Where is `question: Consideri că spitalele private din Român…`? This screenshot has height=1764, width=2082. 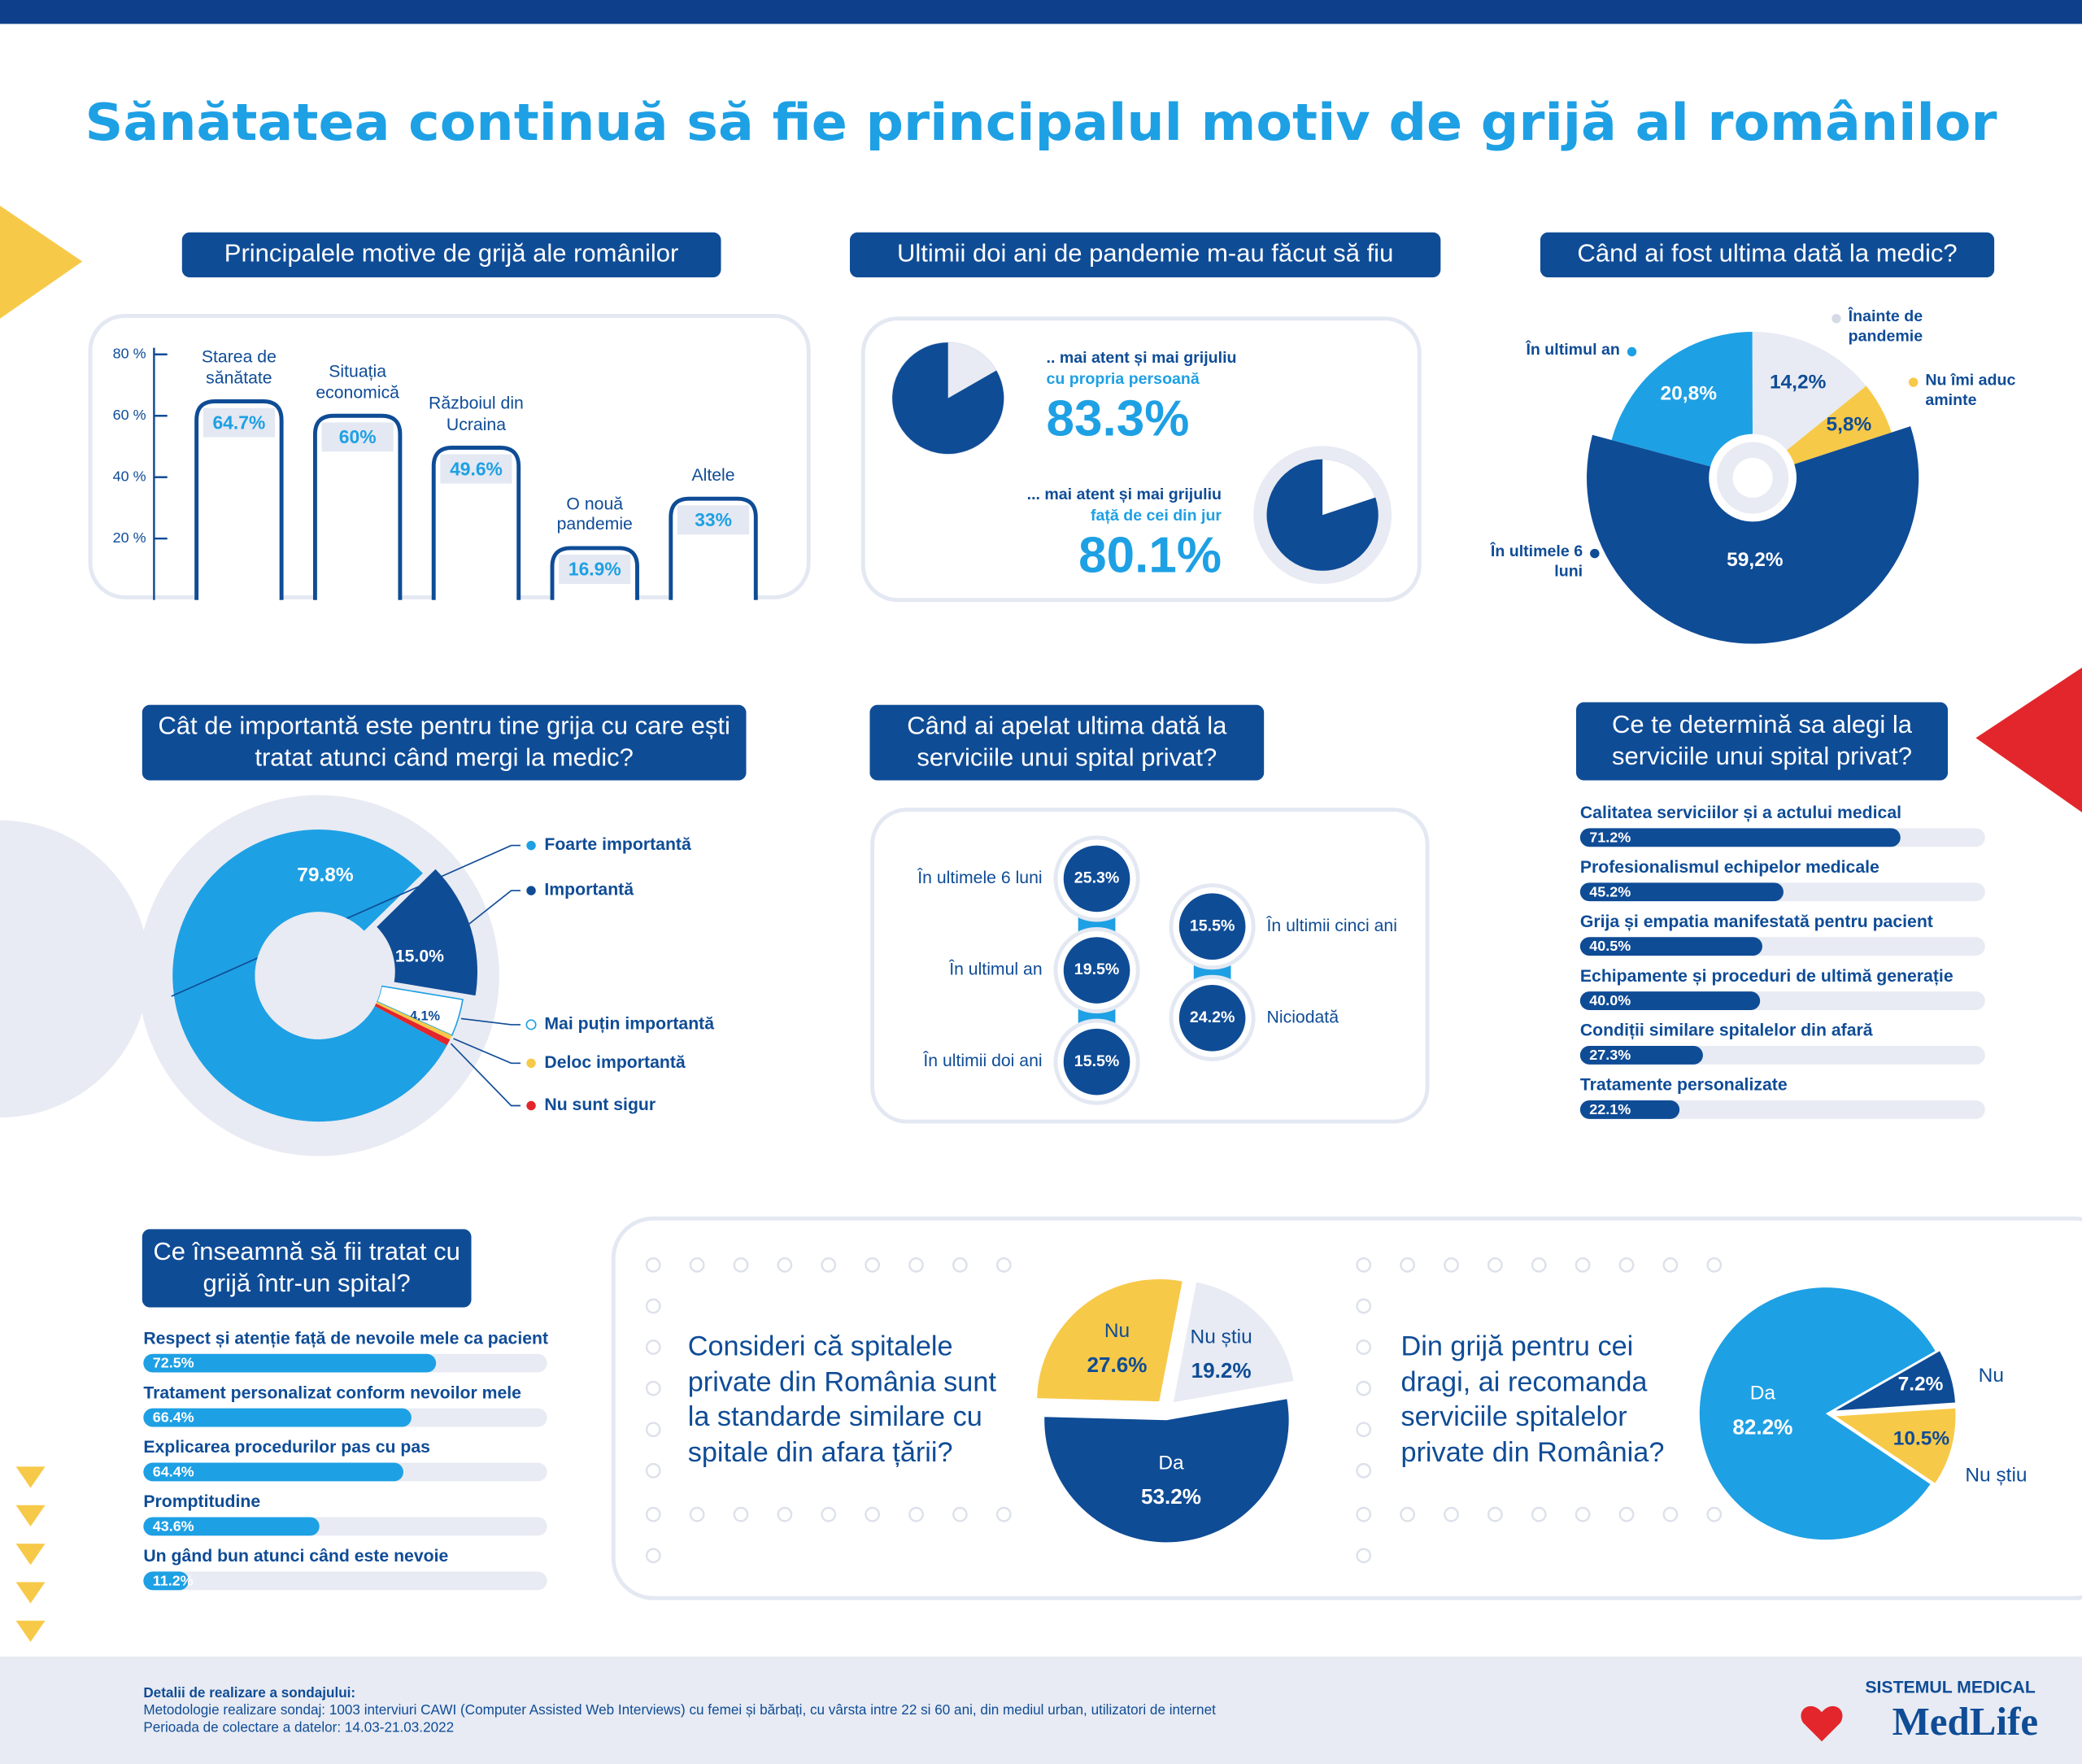
question: Consideri că spitalele private din Român… is located at coordinates (842, 1400).